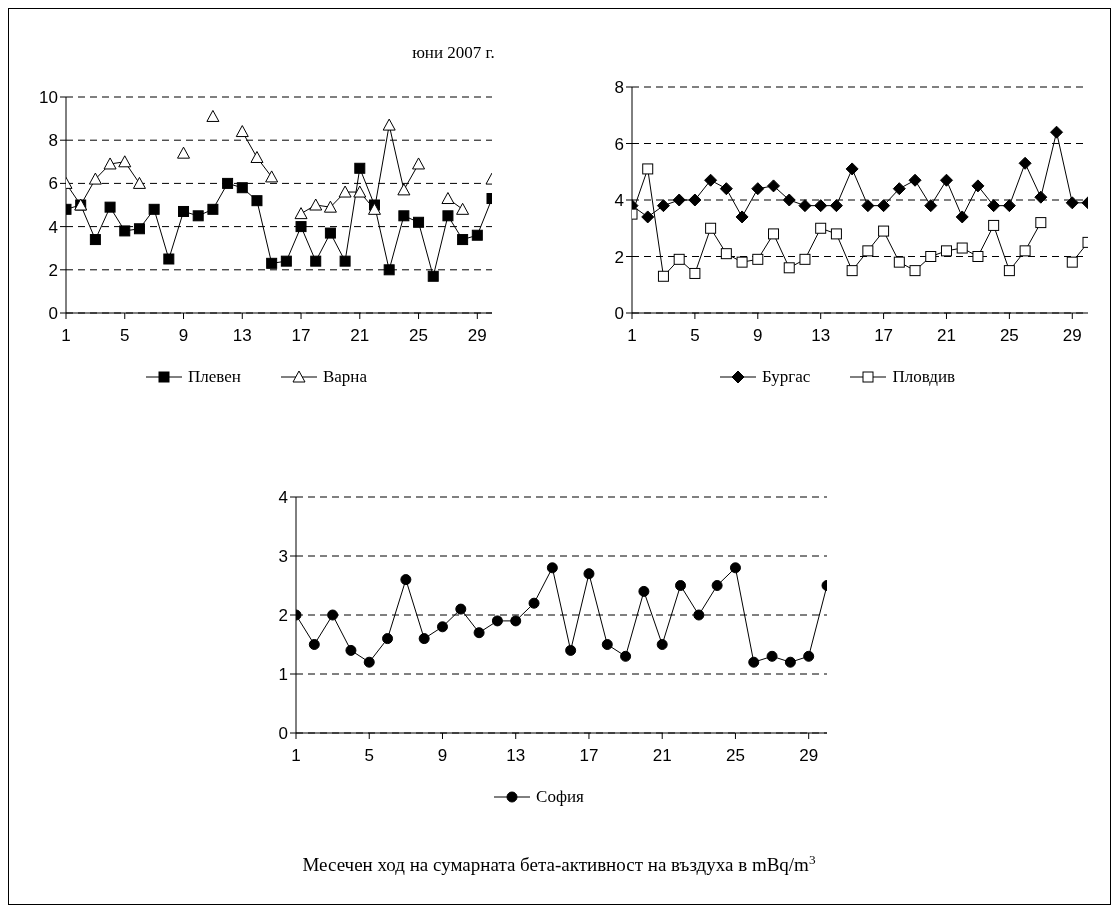 This screenshot has height=913, width=1115. I want to click on legend-label: Варна, so click(344, 377).